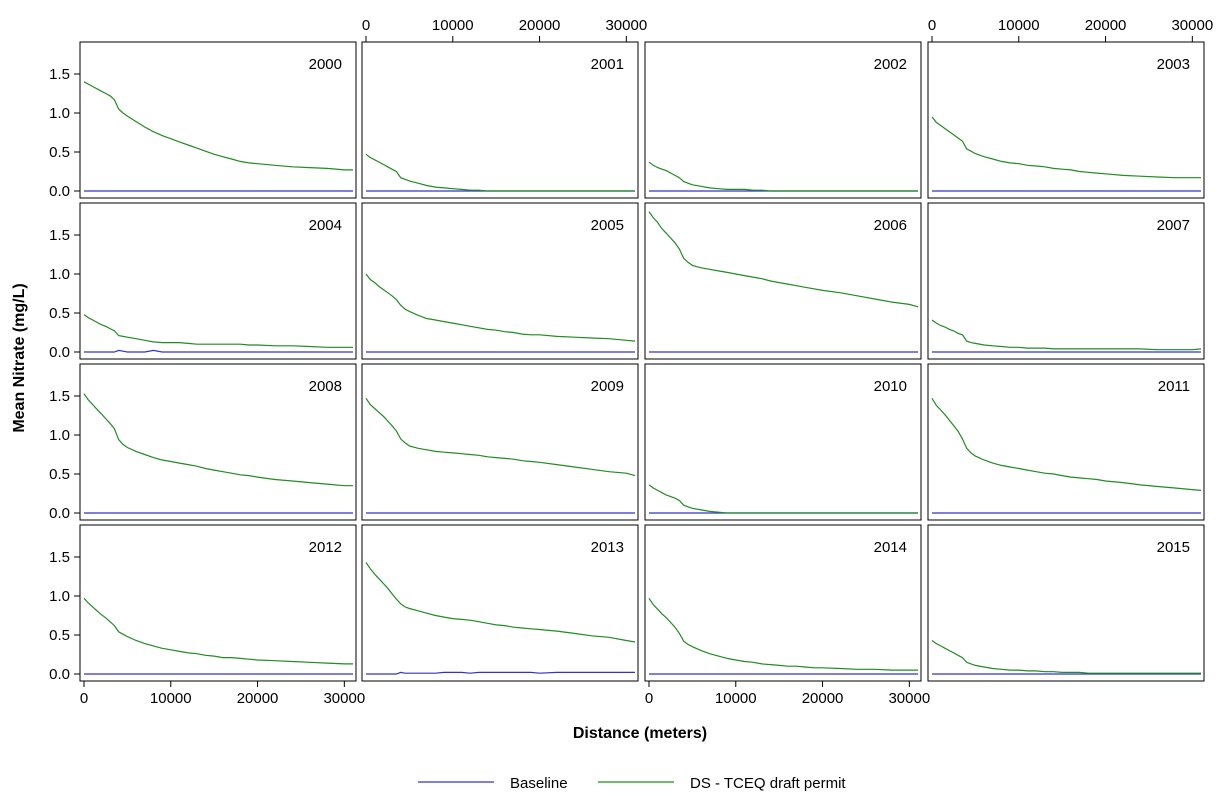  I want to click on panel-2007: 2007, so click(1066, 281).